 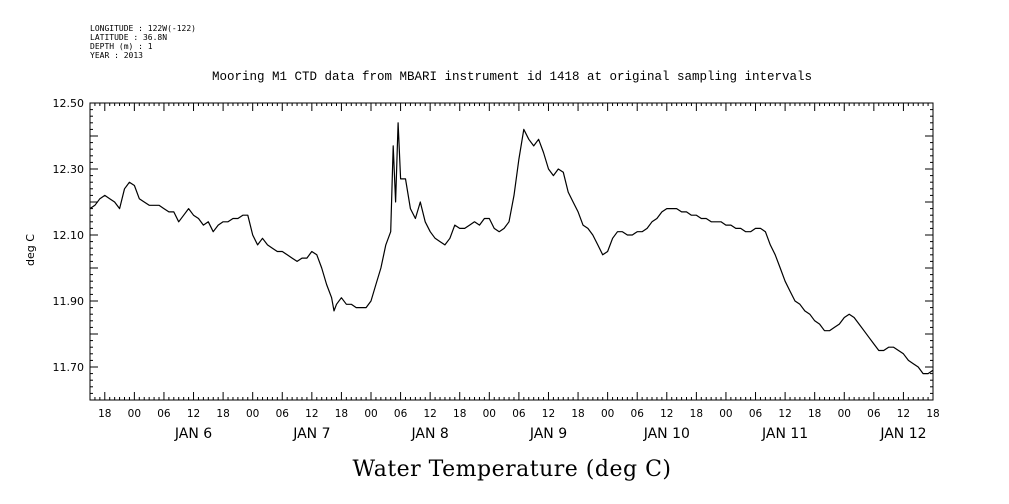 I want to click on y-tick-label: 11.70, so click(x=69, y=367).